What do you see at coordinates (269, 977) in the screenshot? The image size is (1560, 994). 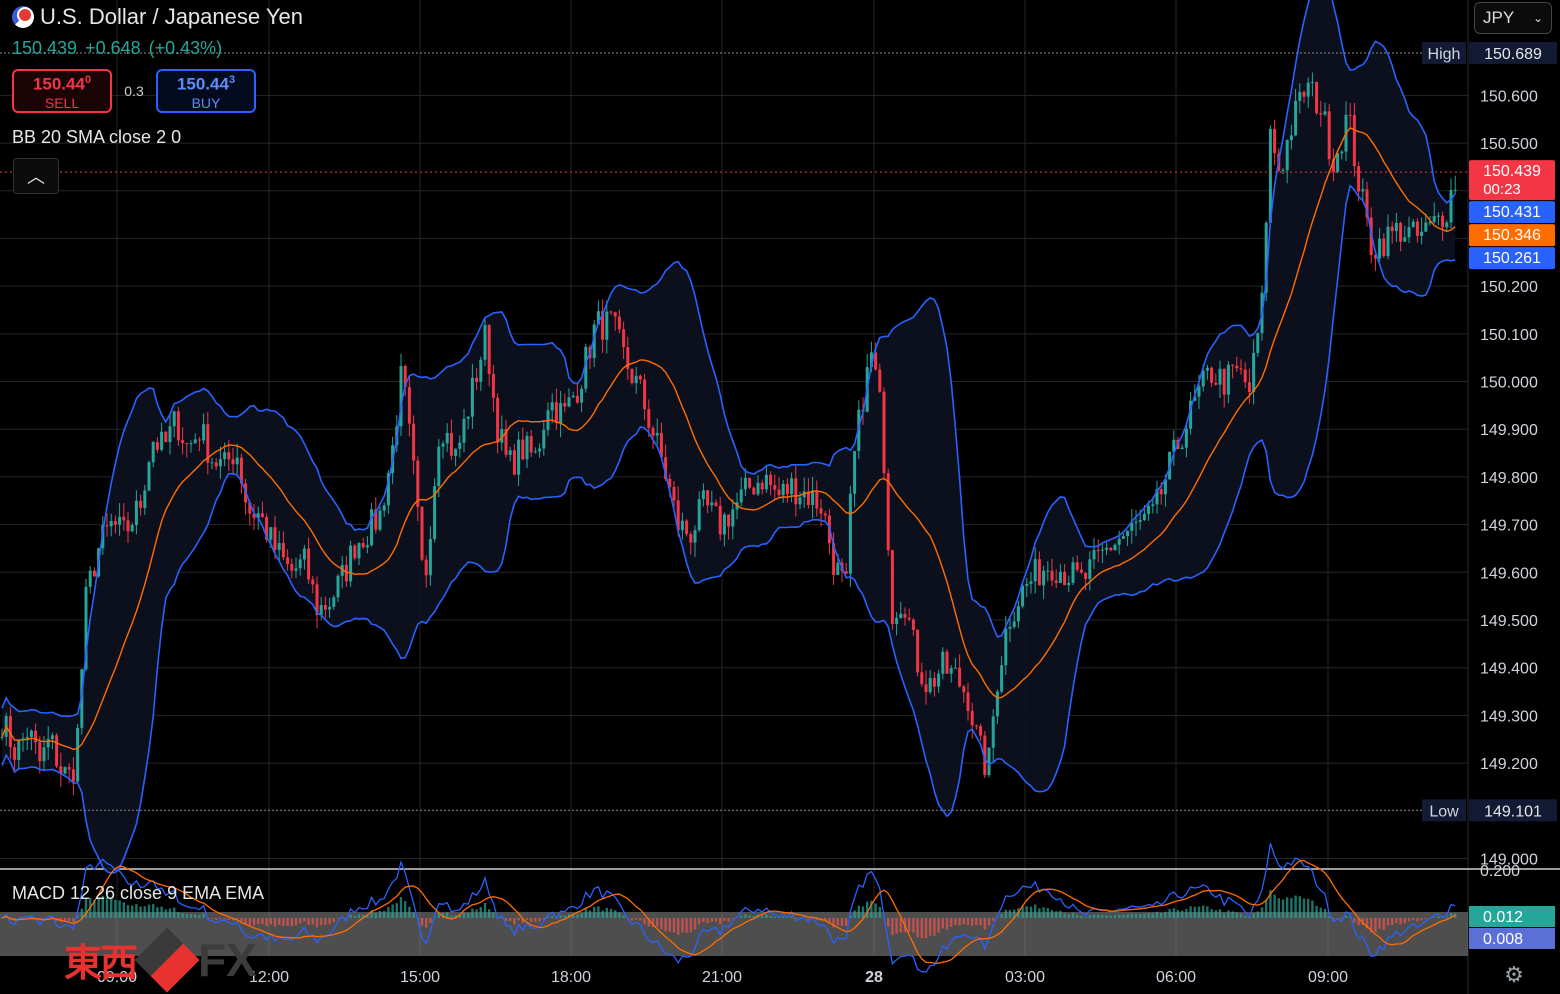 I see `x-axis-tick-label: 12:00` at bounding box center [269, 977].